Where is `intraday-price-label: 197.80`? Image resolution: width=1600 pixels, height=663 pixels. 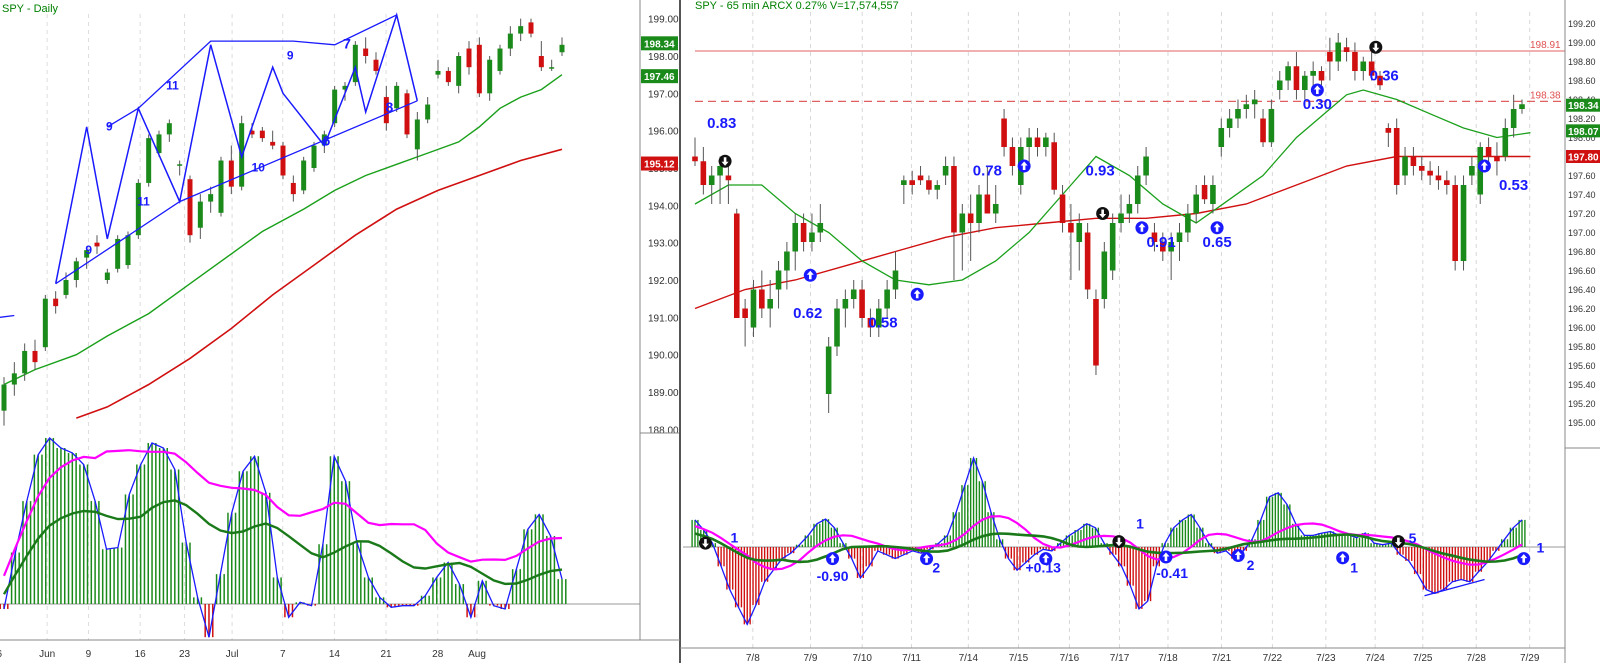 intraday-price-label: 197.80 is located at coordinates (1583, 158).